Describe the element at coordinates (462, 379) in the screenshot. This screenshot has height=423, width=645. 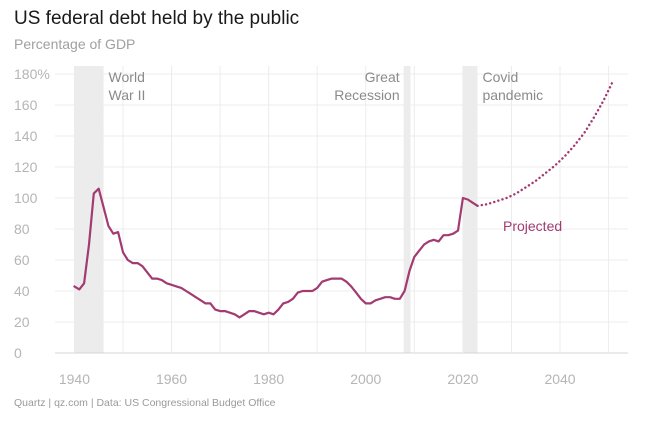
I see `x-tick-label: 2020` at that location.